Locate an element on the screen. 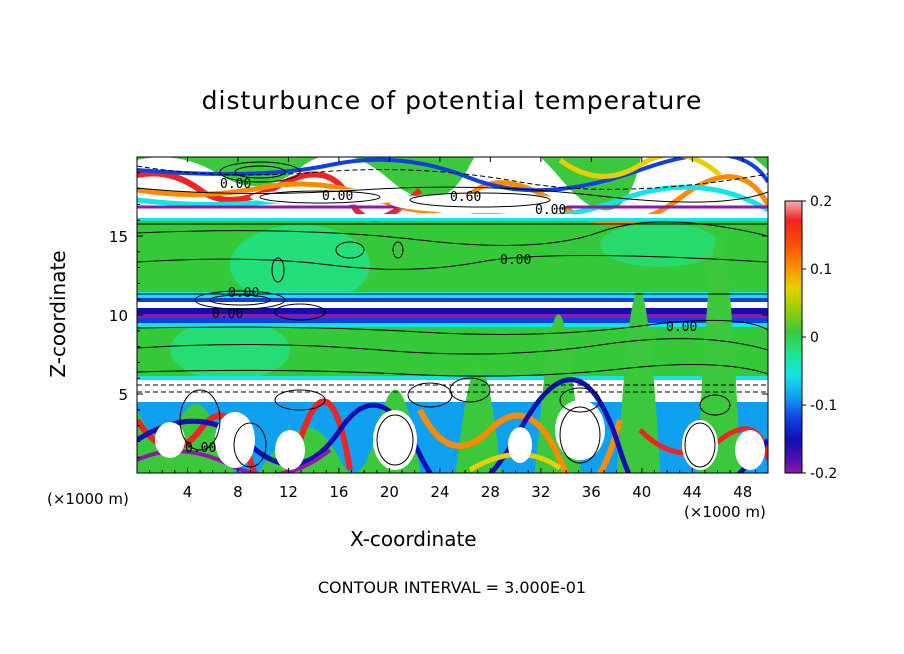 The height and width of the screenshot is (654, 904). x-tick-label: 32 is located at coordinates (540, 492).